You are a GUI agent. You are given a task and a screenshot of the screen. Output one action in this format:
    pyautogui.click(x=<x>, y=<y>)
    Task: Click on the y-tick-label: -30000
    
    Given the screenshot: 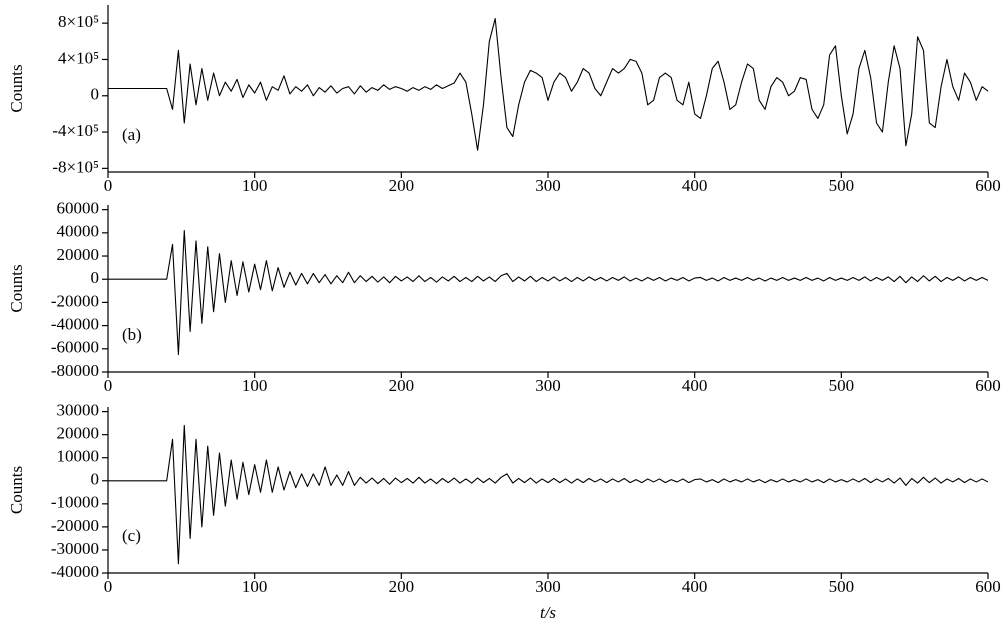 What is the action you would take?
    pyautogui.click(x=75, y=548)
    